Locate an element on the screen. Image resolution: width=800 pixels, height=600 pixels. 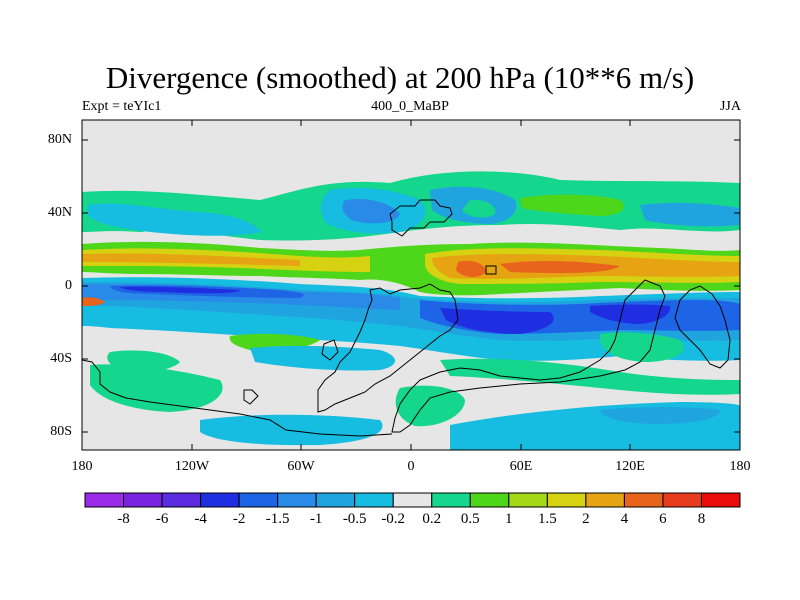
equatorial-convergence-asia-peak is located at coordinates (630, 314).